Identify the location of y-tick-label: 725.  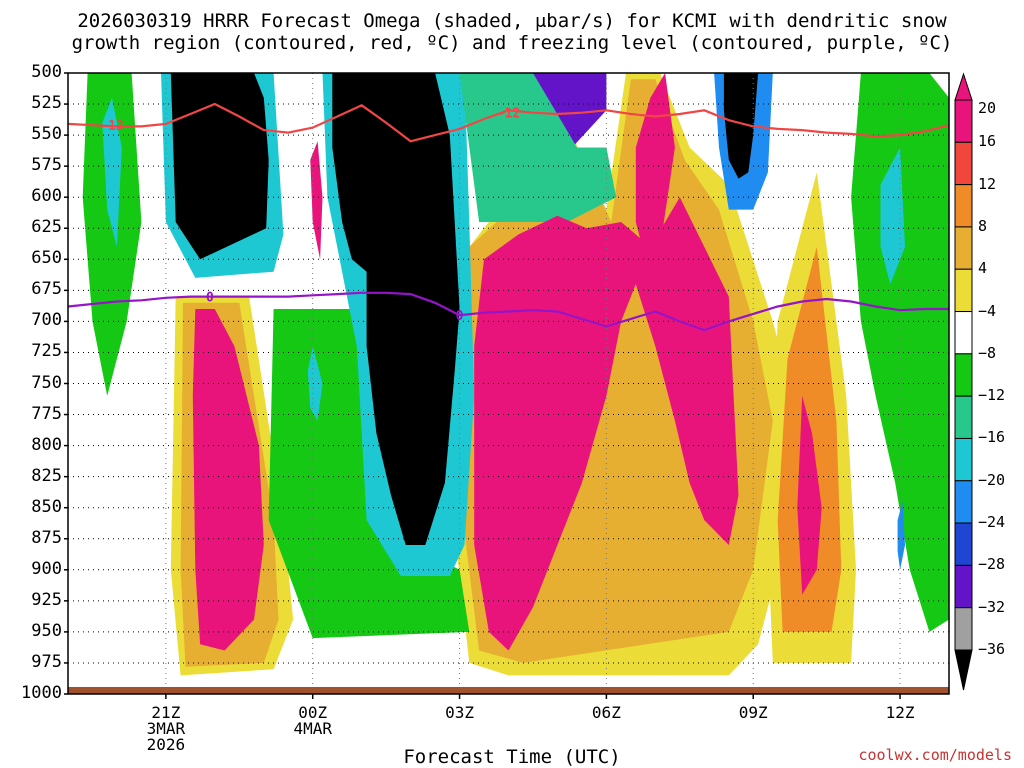
(46, 351).